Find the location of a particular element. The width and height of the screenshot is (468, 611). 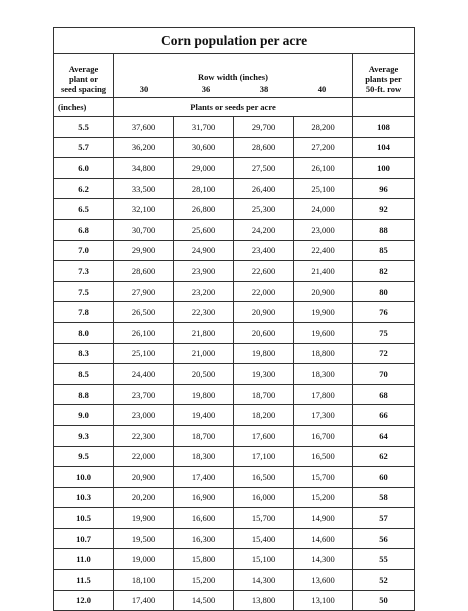

table-row: 6.8 30,700 25,600 24,200 23,000 88 is located at coordinates (234, 230).